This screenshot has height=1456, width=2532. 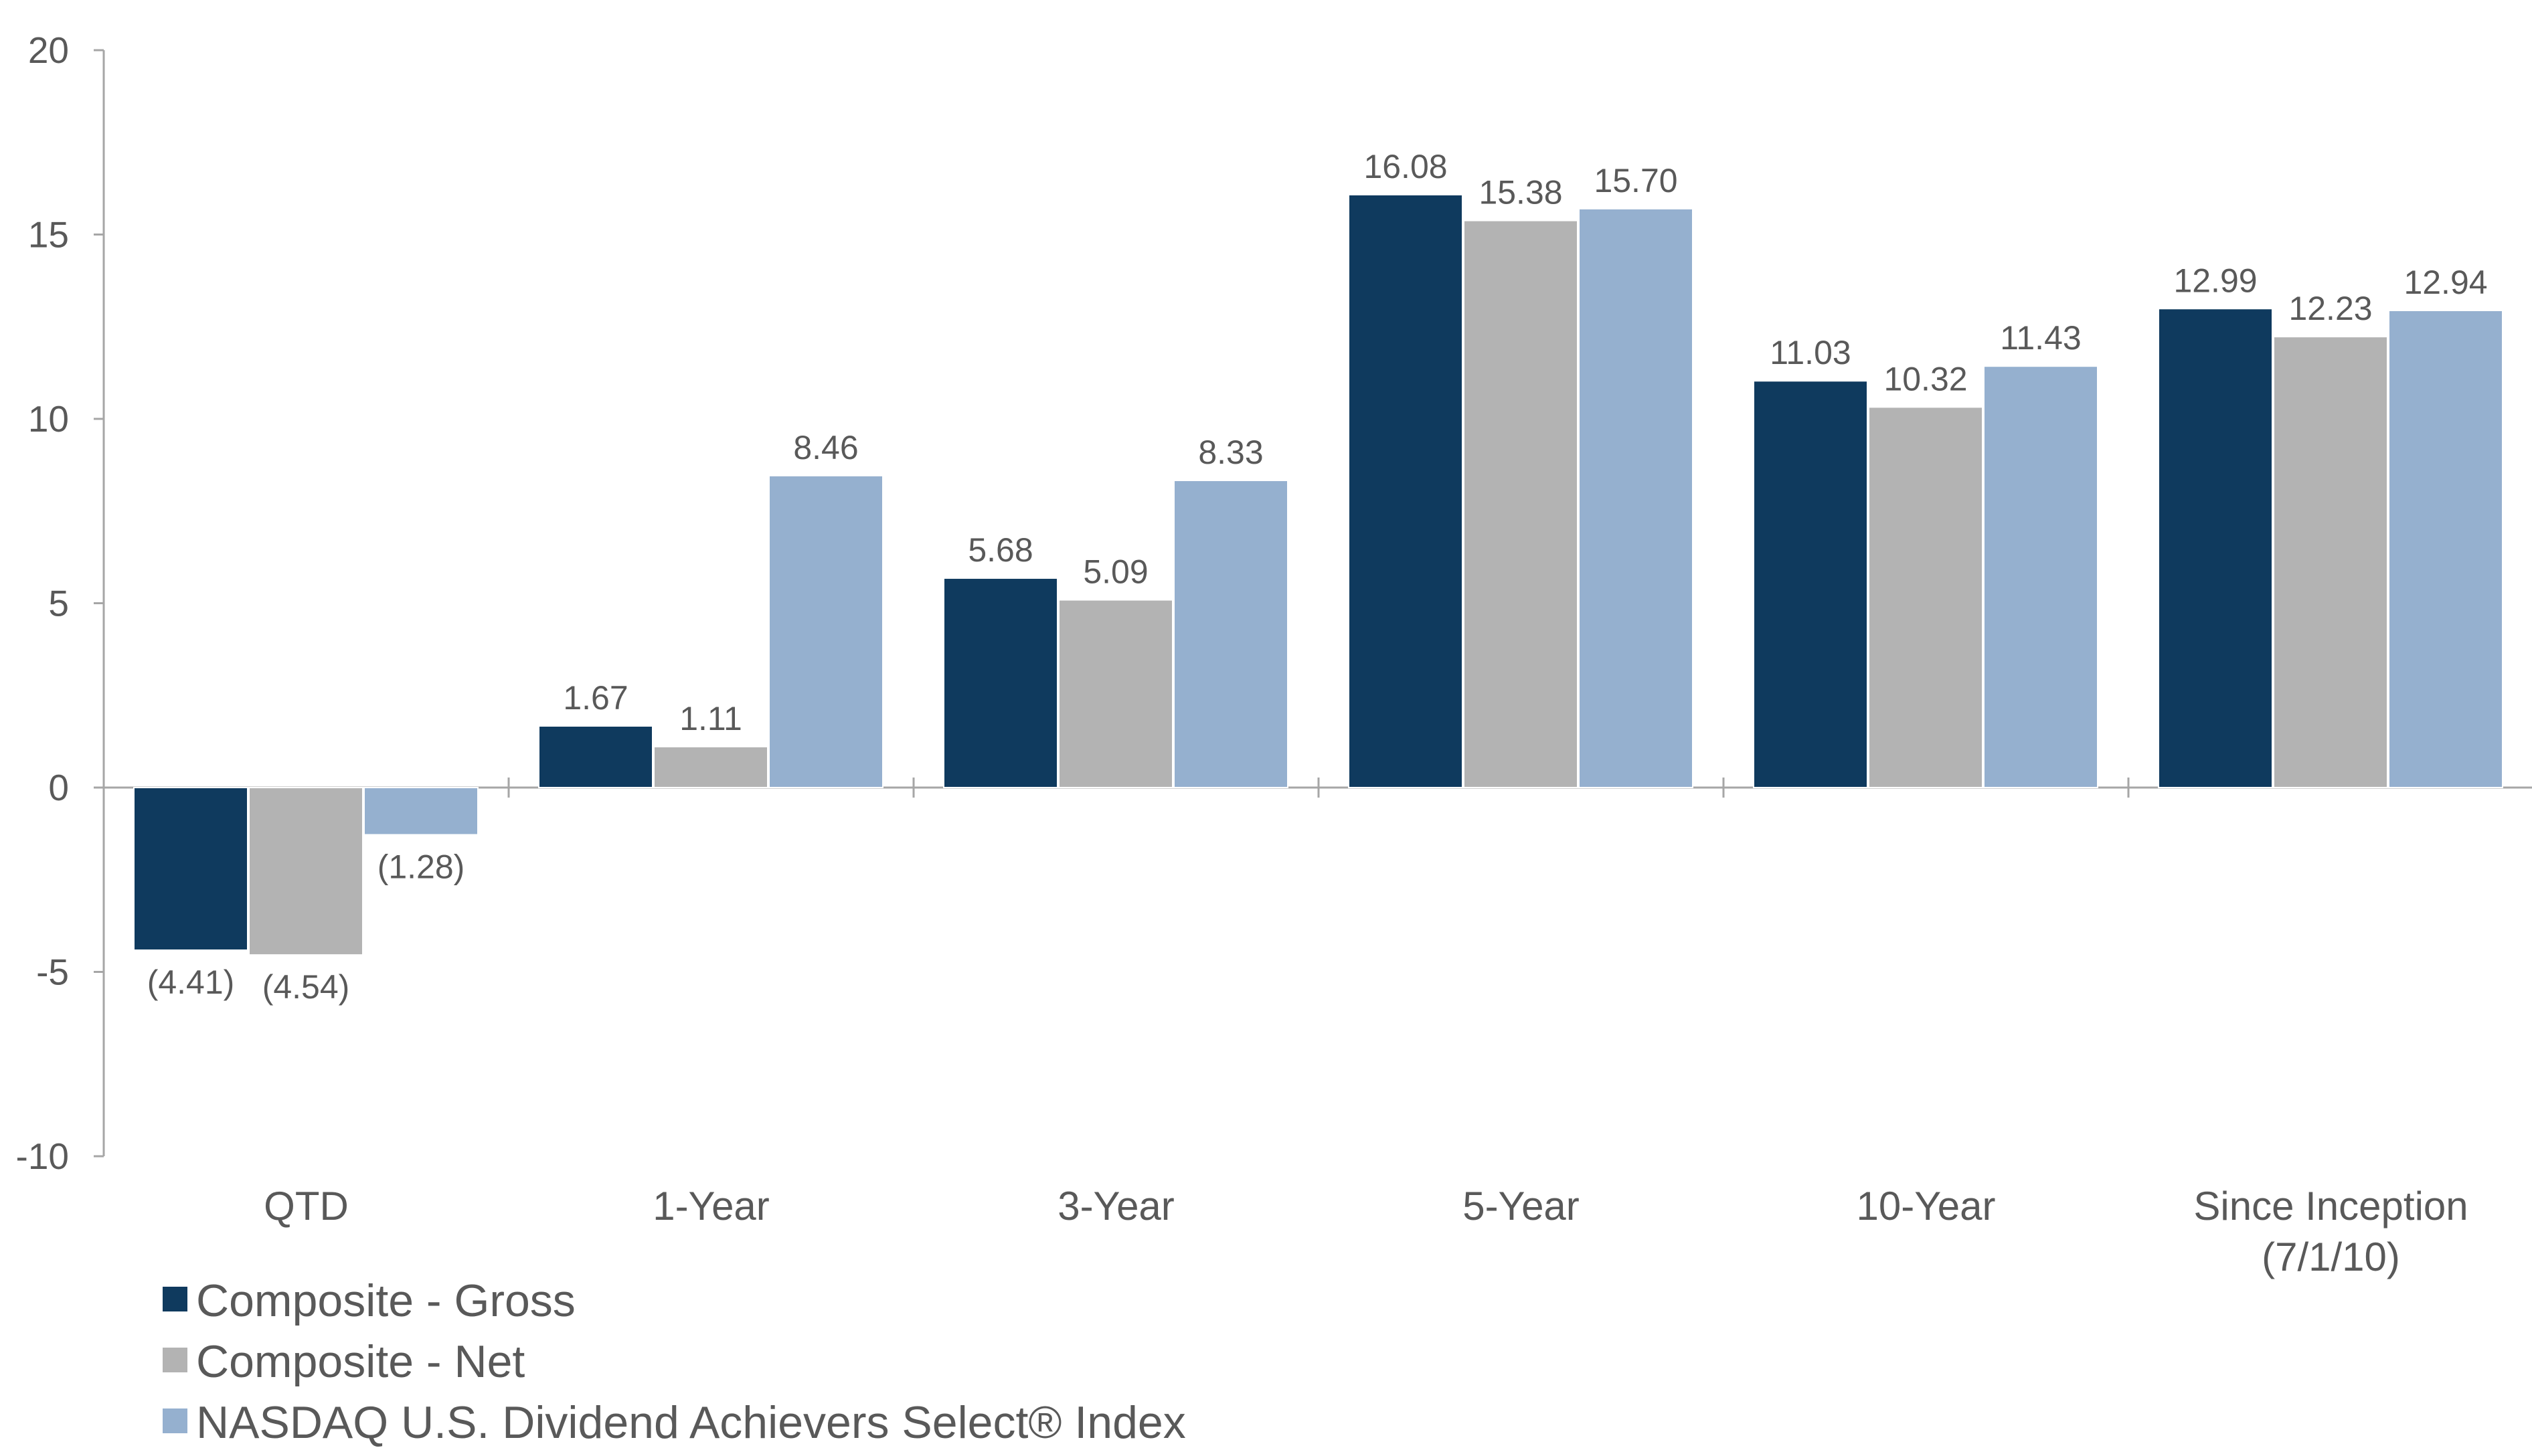 What do you see at coordinates (2330, 308) in the screenshot?
I see `data-label: 12.23` at bounding box center [2330, 308].